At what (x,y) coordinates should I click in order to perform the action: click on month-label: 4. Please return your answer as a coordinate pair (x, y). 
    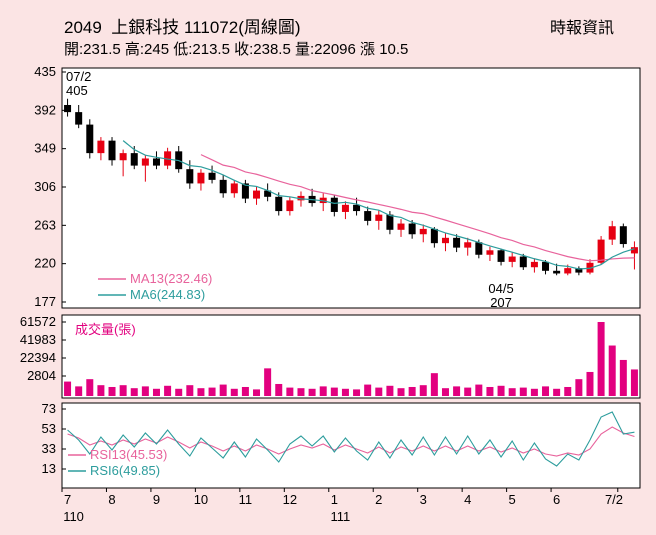
    Looking at the image, I should click on (467, 499).